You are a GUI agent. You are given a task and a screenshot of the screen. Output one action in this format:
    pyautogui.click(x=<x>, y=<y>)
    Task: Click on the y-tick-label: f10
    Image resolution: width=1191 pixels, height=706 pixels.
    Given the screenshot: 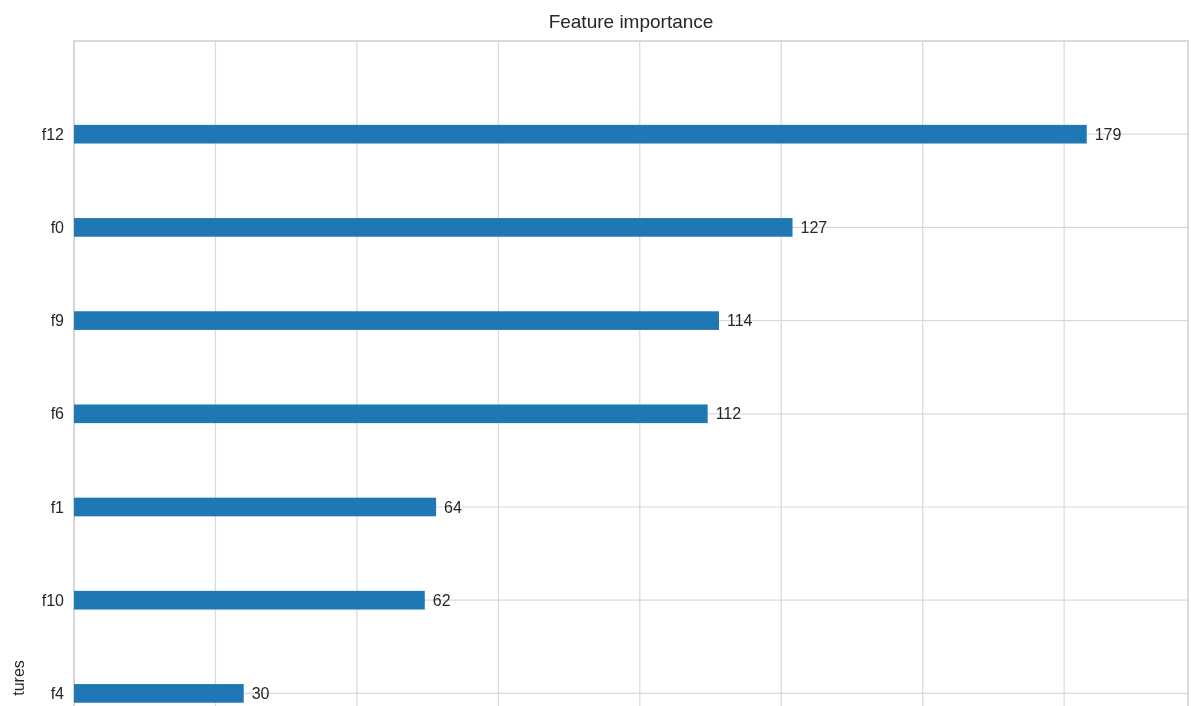 What is the action you would take?
    pyautogui.click(x=53, y=600)
    